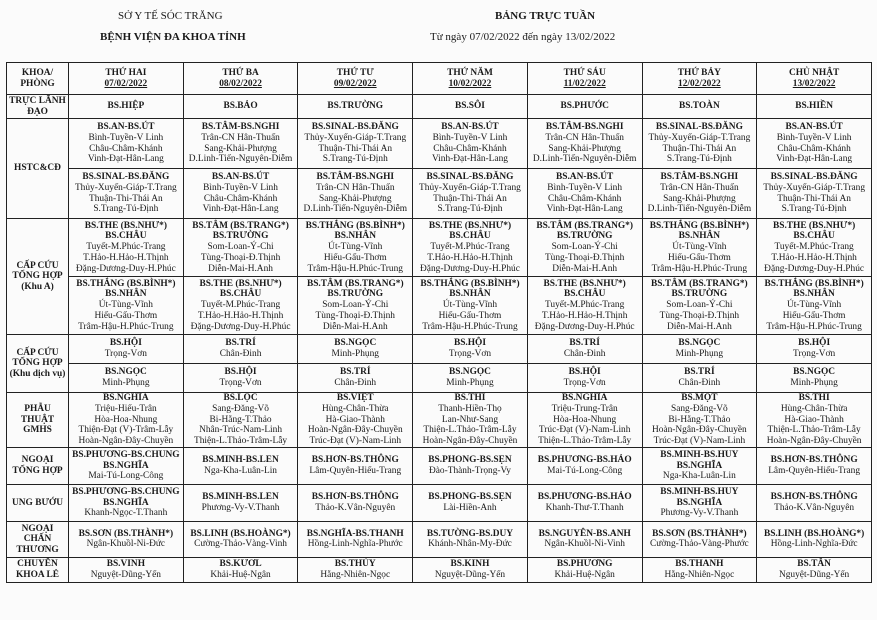 The height and width of the screenshot is (620, 877). Describe the element at coordinates (37, 72) in the screenshot. I see `day-name: KHOA/` at that location.